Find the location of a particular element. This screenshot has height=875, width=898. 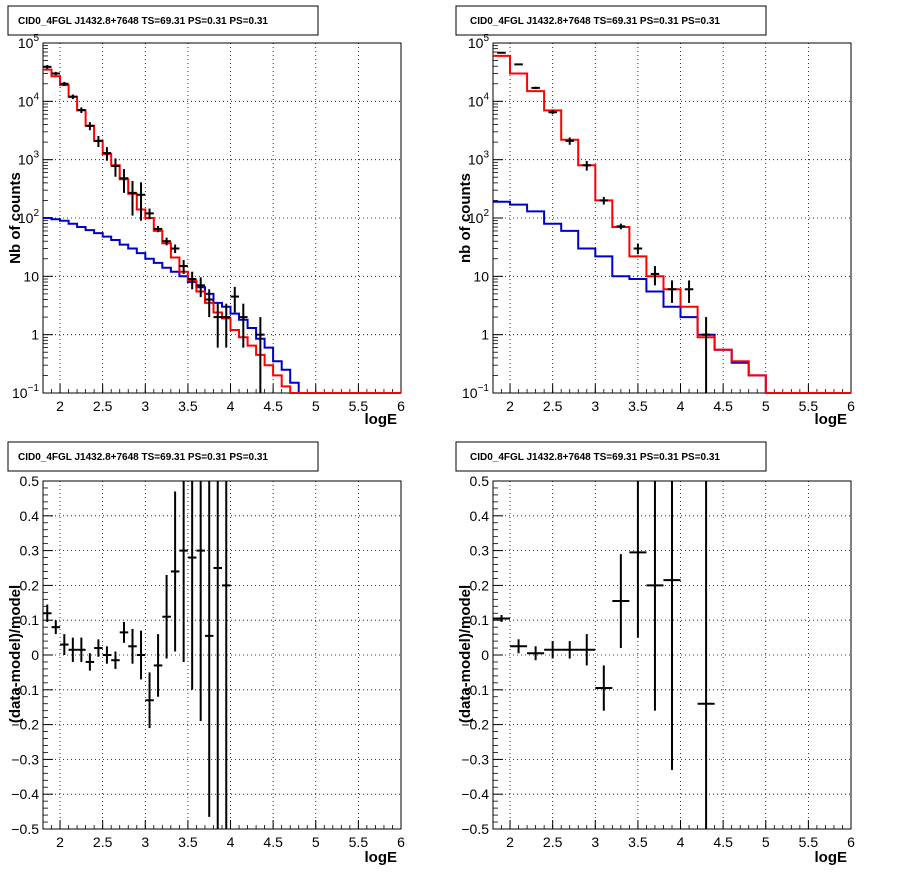

y-tick-label: −0.5 is located at coordinates (475, 829).